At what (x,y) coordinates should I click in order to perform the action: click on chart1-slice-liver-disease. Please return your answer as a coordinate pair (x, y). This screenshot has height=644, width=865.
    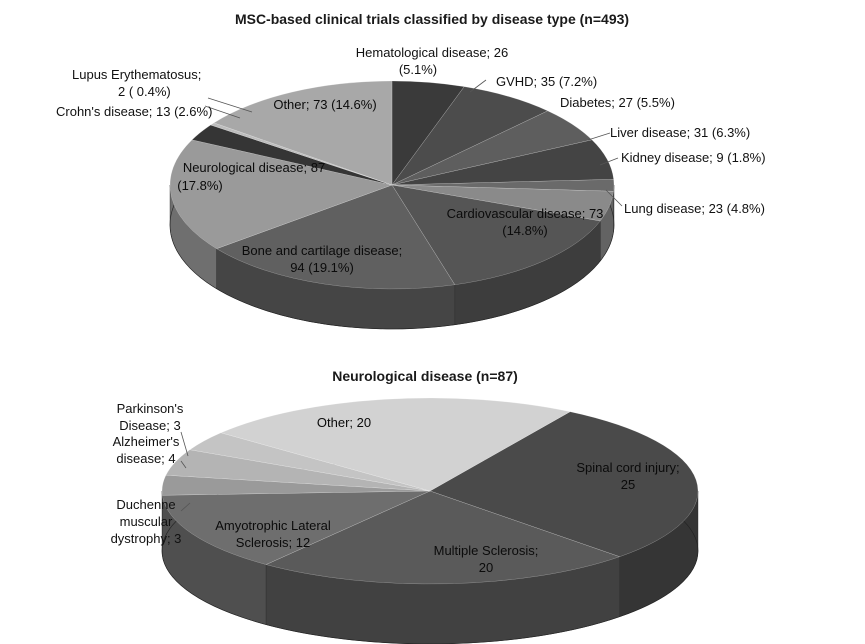
    Looking at the image, I should click on (502, 162).